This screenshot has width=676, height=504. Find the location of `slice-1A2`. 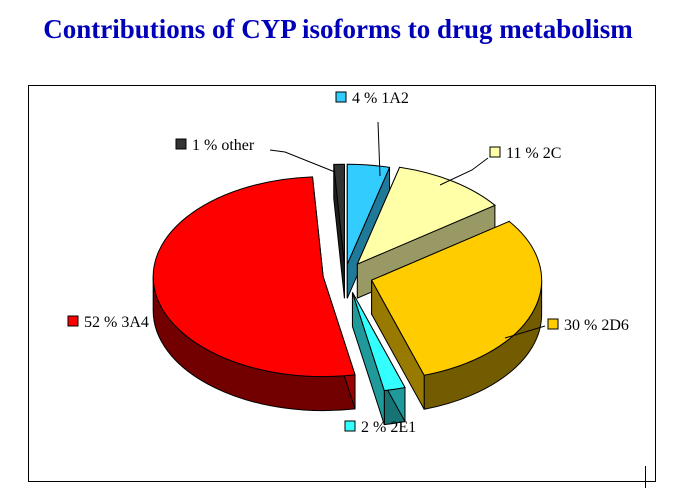

slice-1A2 is located at coordinates (368, 214).